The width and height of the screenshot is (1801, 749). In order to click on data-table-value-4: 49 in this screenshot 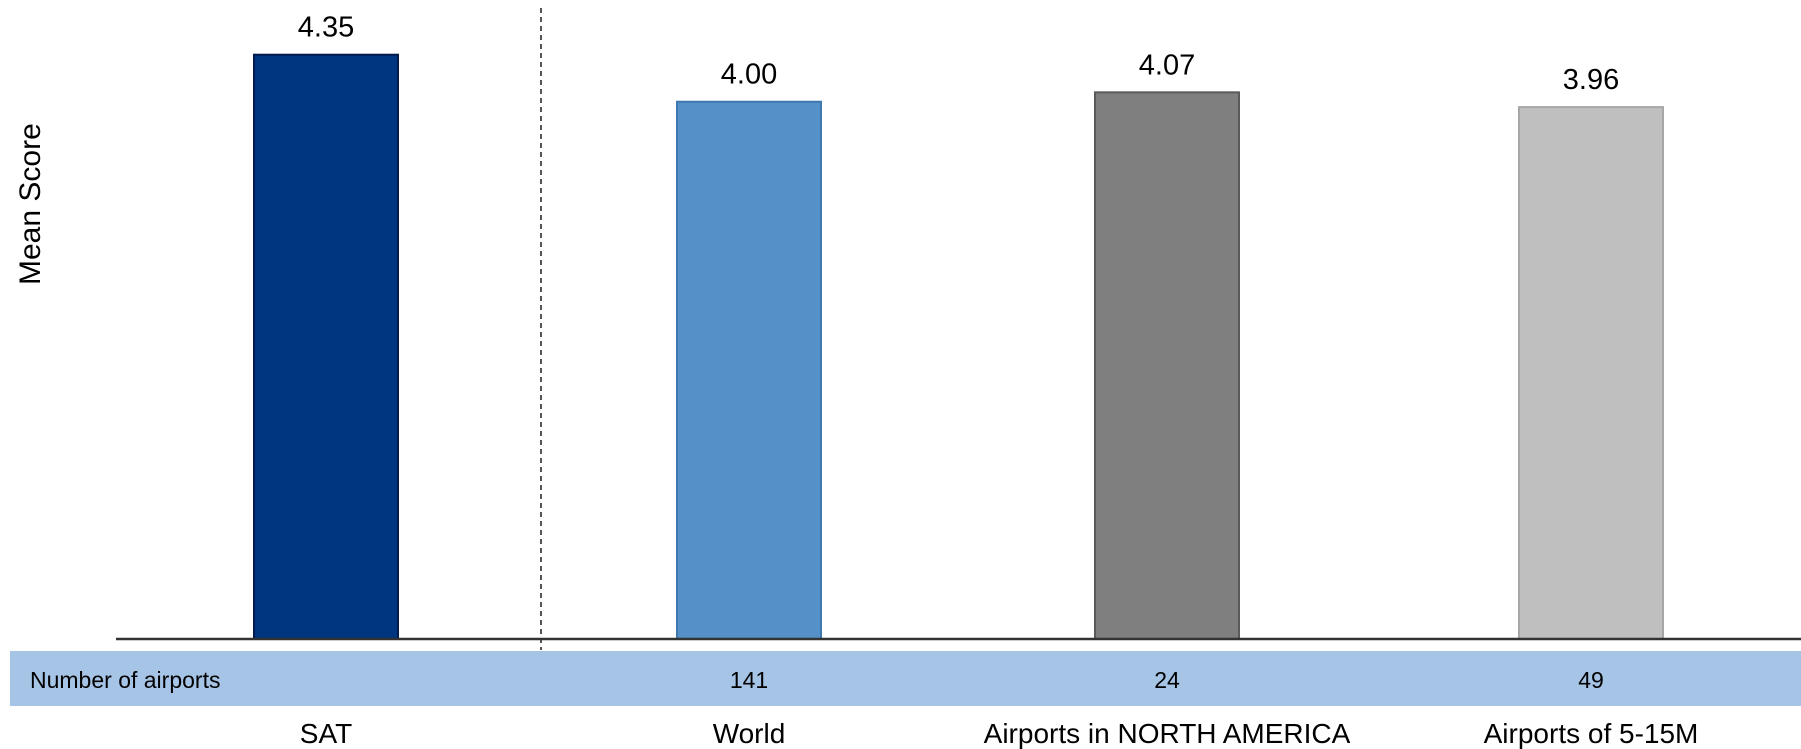, I will do `click(1591, 680)`.